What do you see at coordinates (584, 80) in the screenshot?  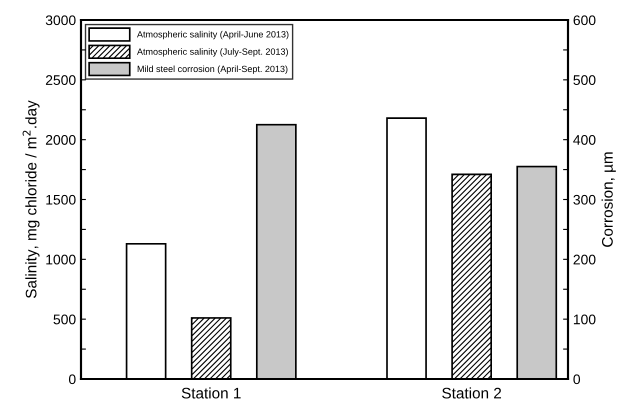 I see `y2-tick-label: 500` at bounding box center [584, 80].